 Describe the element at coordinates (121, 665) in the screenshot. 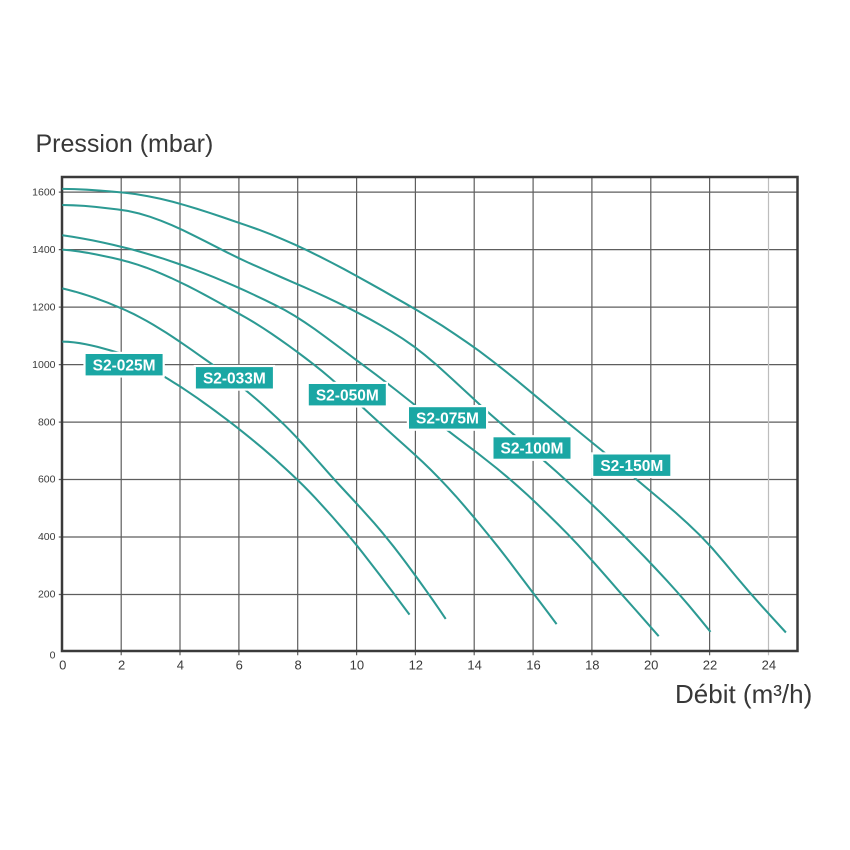

I see `svg-text: 2` at that location.